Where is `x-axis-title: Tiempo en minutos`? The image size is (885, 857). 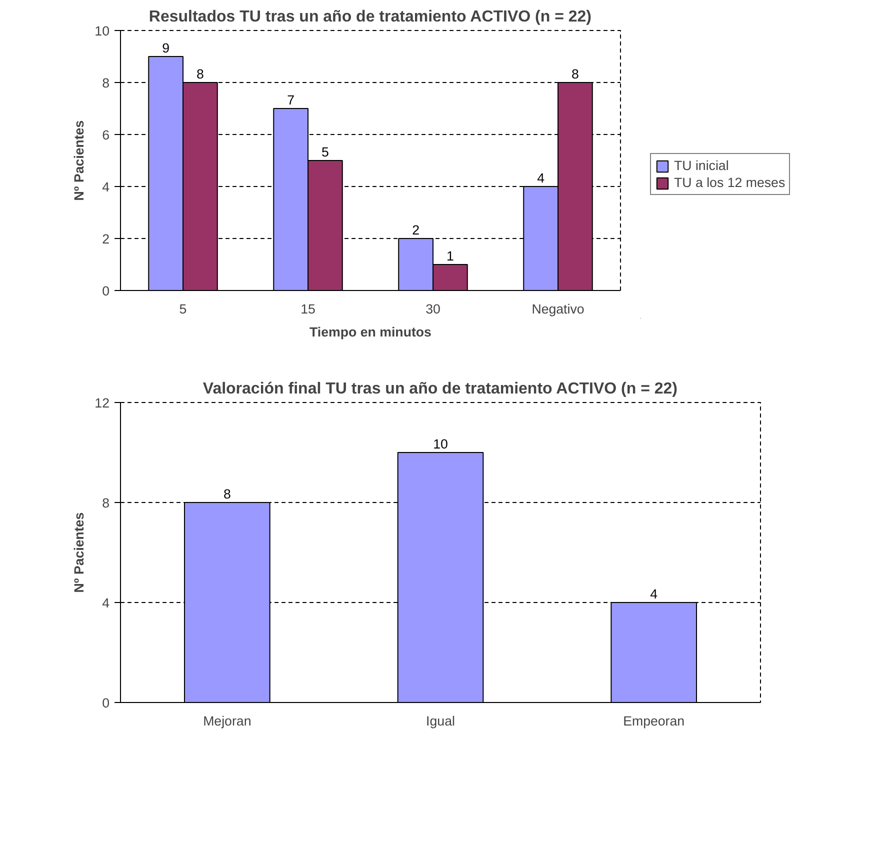 x-axis-title: Tiempo en minutos is located at coordinates (371, 332).